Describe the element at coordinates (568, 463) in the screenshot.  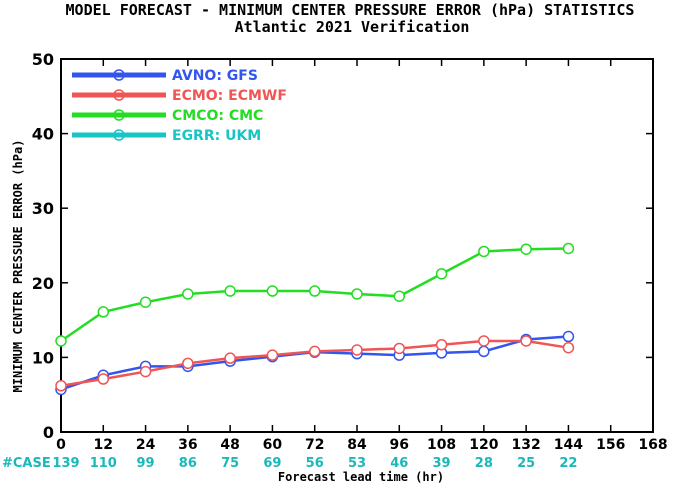
I see `case-count-144: 22` at that location.